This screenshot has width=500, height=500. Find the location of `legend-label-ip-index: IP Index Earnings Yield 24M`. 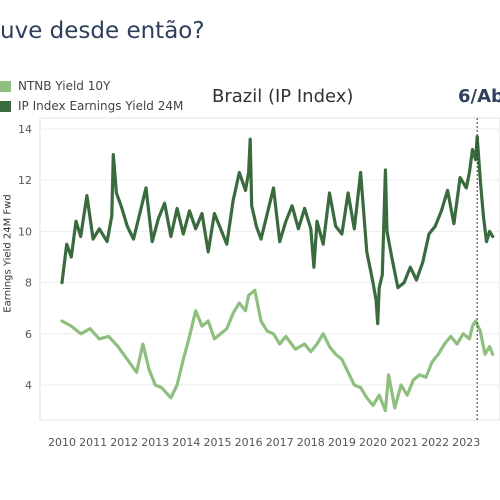

legend-label-ip-index: IP Index Earnings Yield 24M is located at coordinates (101, 106).